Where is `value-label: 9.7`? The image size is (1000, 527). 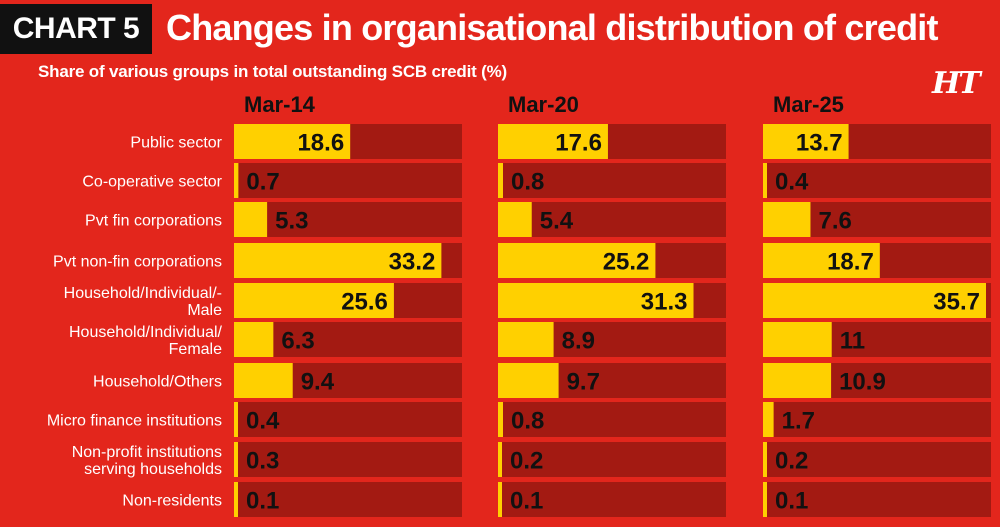
value-label: 9.7 is located at coordinates (583, 382).